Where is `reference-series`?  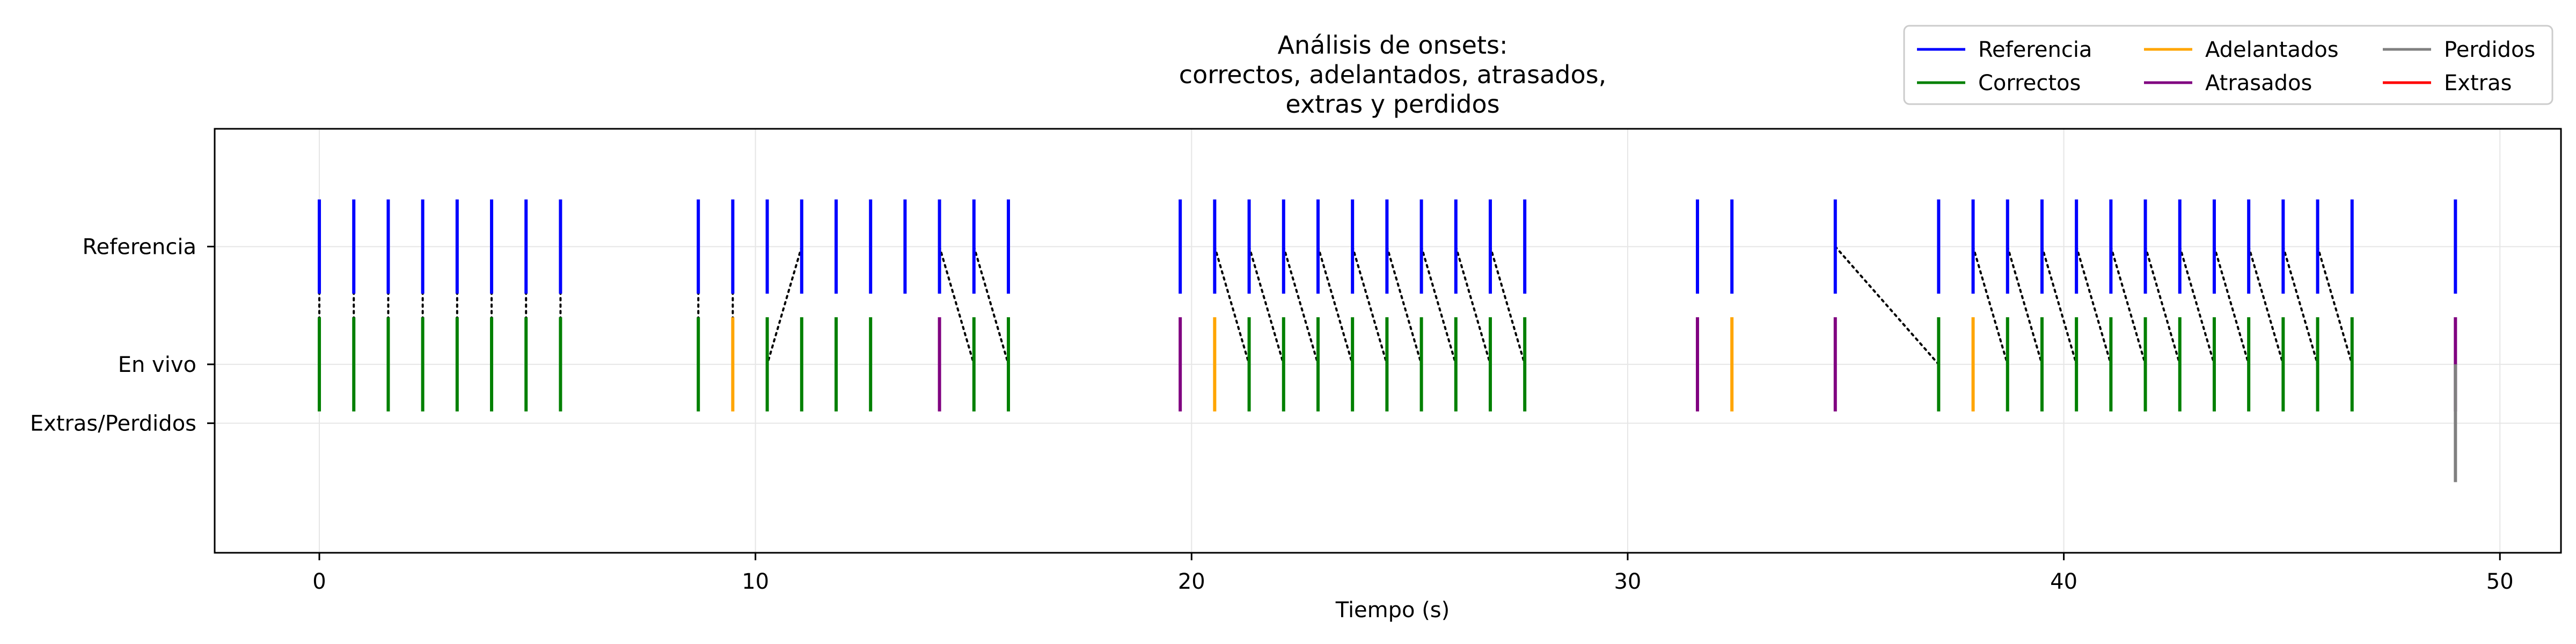
reference-series is located at coordinates (1387, 246).